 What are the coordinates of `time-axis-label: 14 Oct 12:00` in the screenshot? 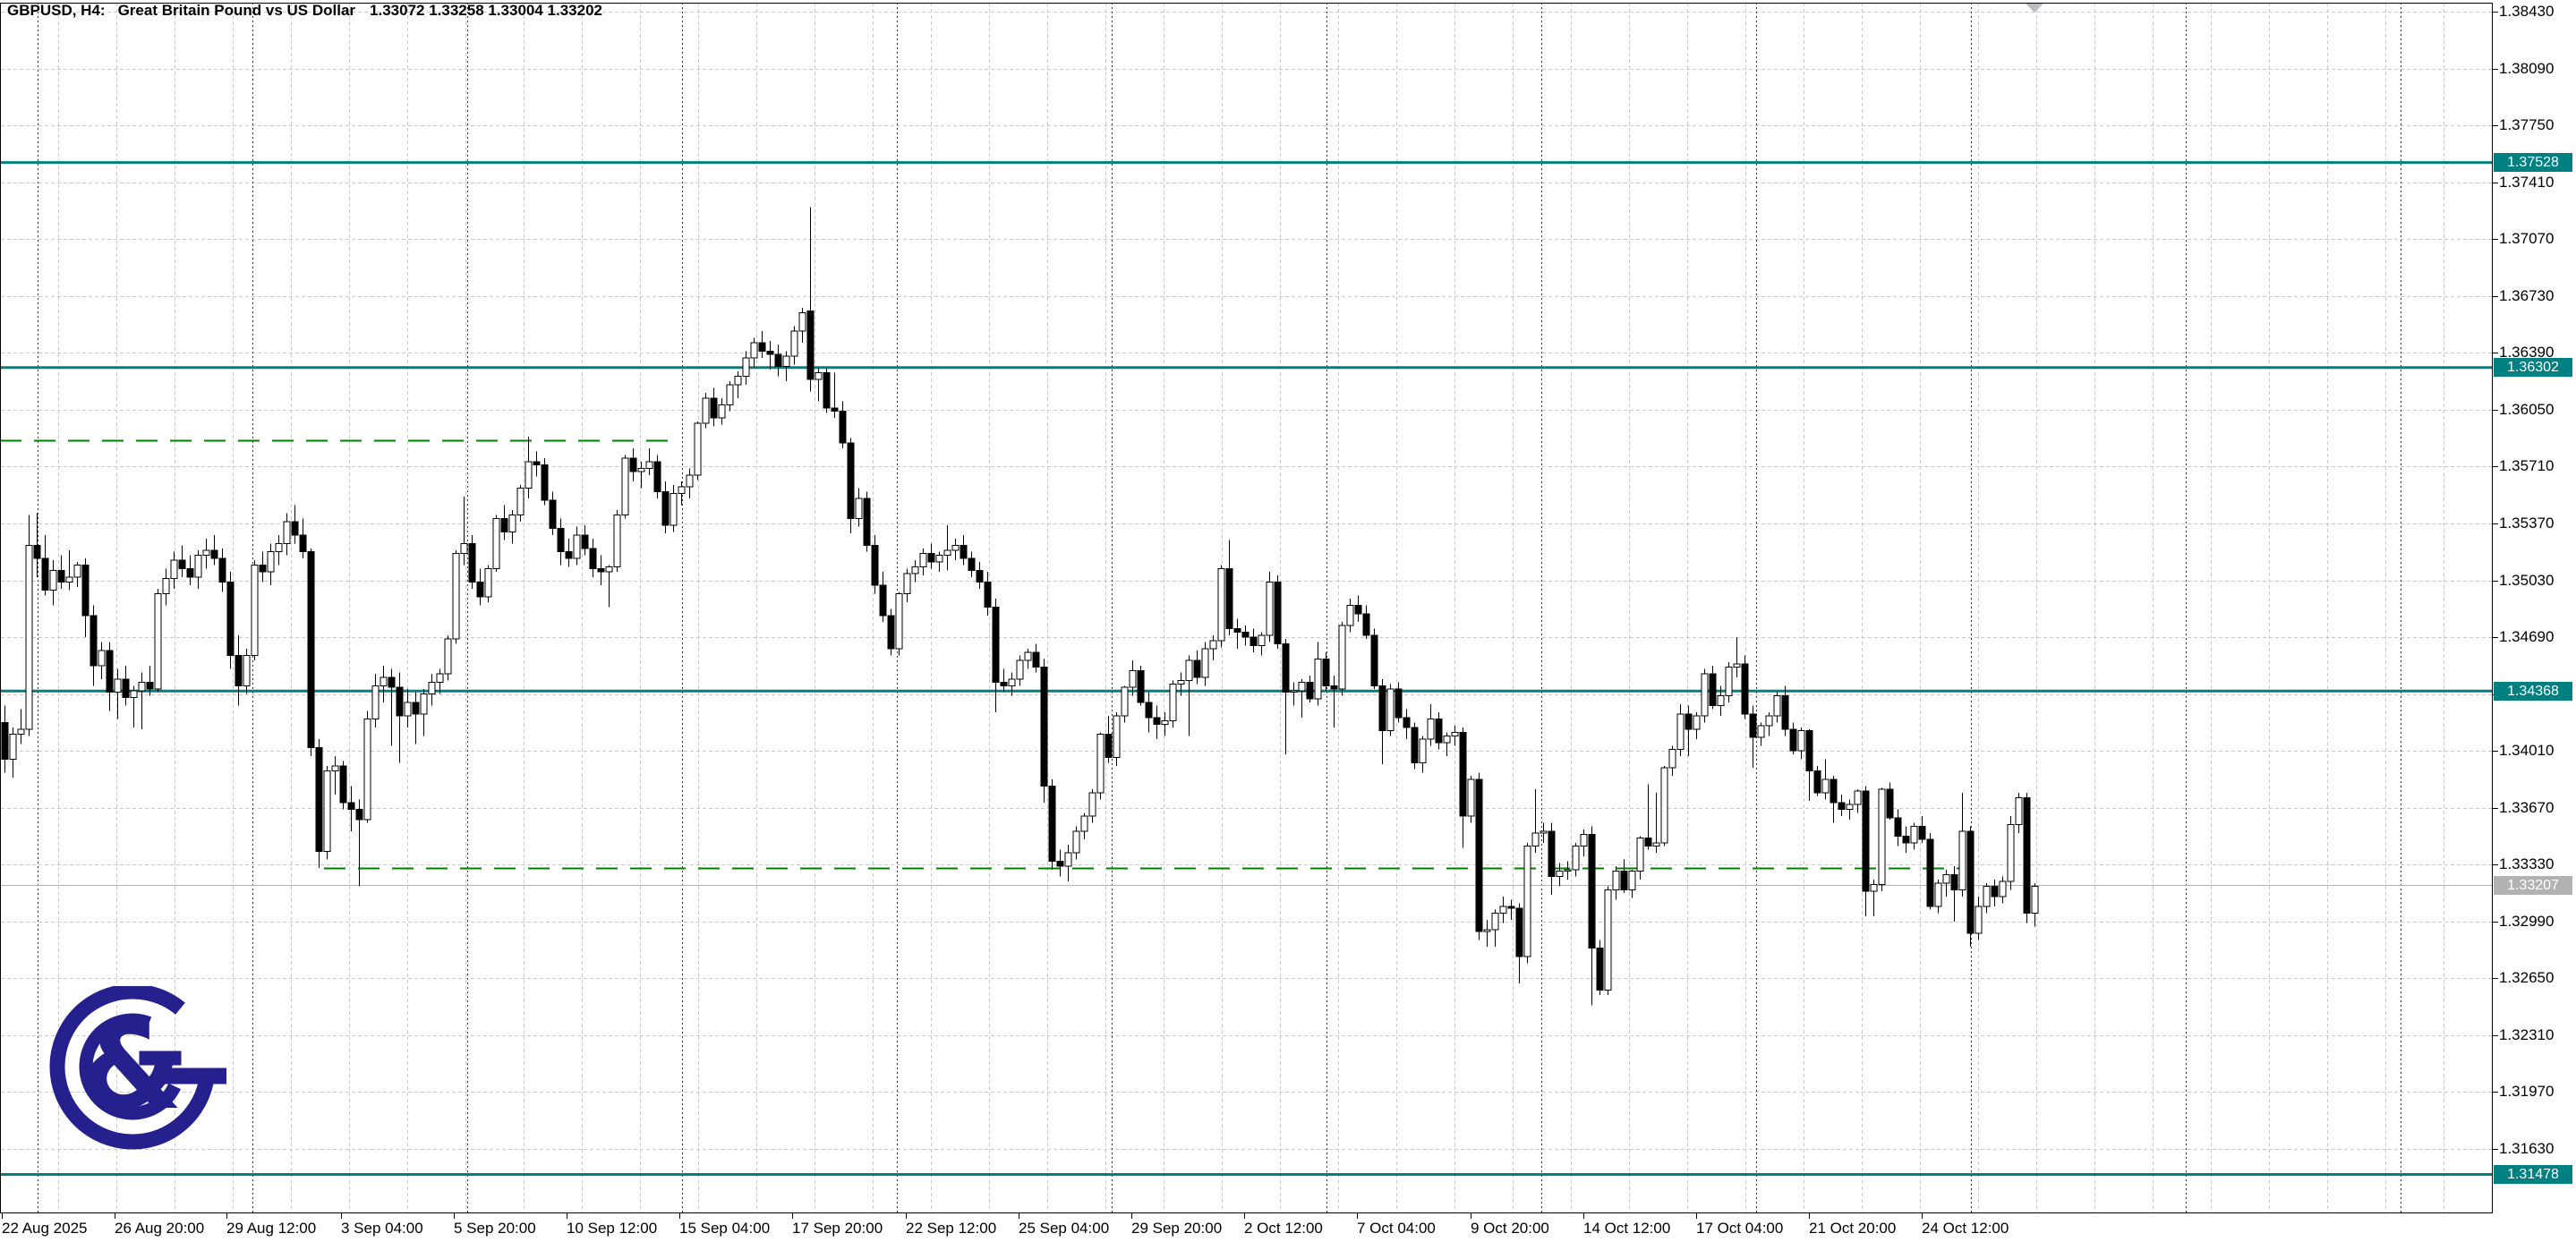 It's located at (1627, 1229).